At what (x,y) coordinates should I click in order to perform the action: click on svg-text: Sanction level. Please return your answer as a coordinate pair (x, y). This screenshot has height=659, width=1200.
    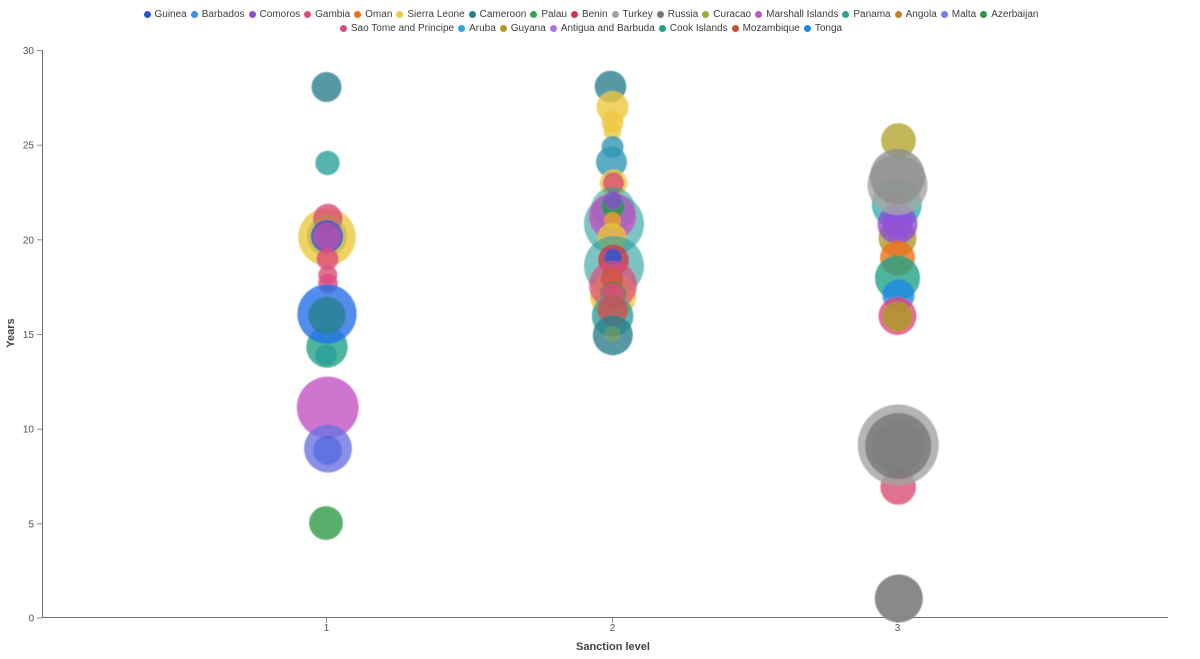
    Looking at the image, I should click on (613, 647).